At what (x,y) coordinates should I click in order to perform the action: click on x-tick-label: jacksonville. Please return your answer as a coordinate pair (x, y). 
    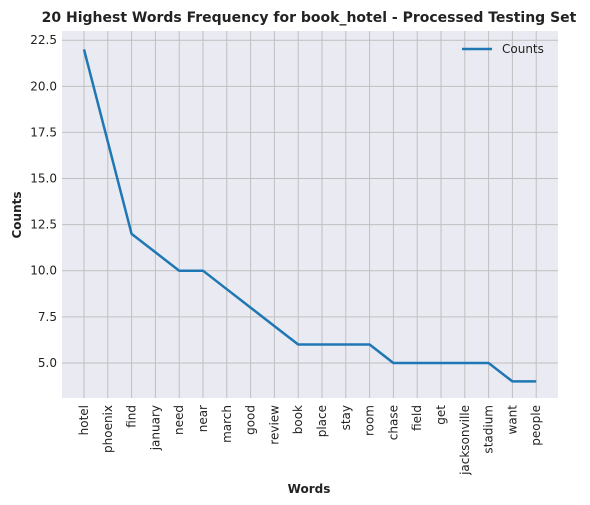
    Looking at the image, I should click on (465, 440).